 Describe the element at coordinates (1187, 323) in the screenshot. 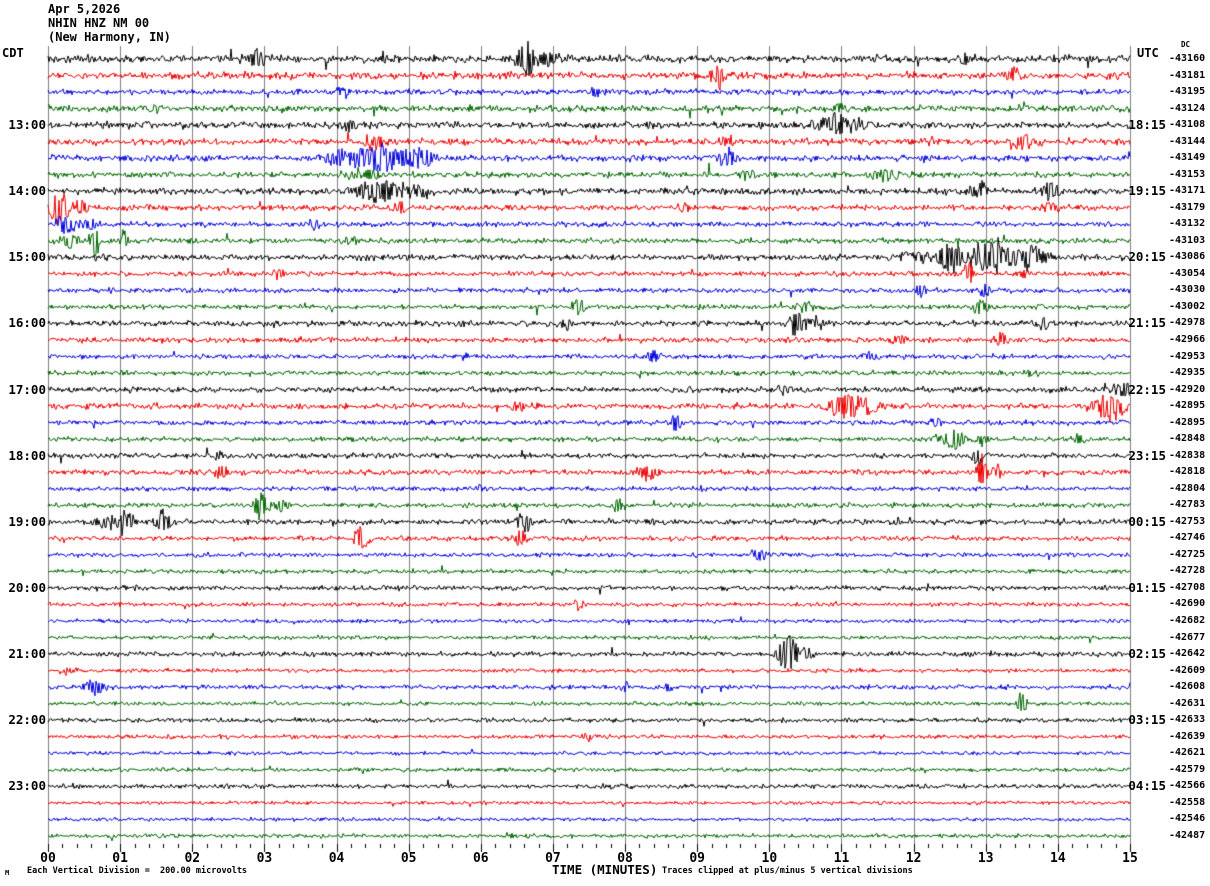

I see `dc-offset-value: -42978` at that location.